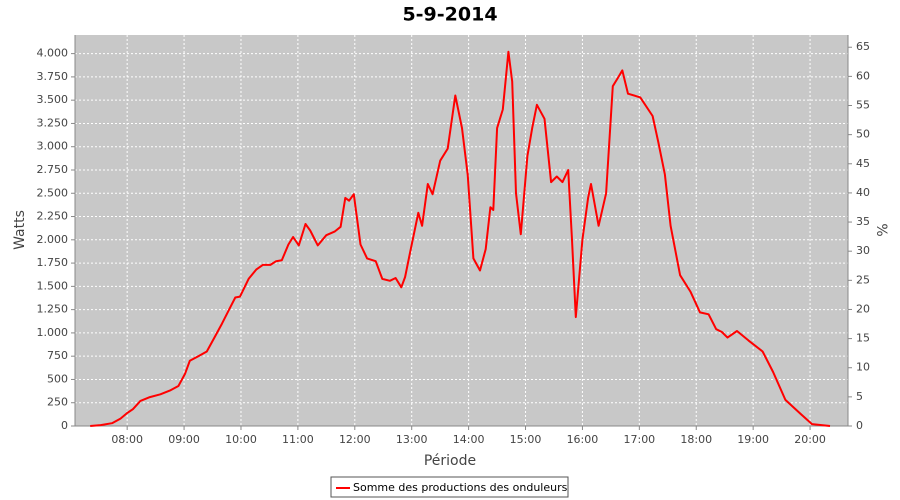 The width and height of the screenshot is (900, 500). Describe the element at coordinates (53, 169) in the screenshot. I see `y-tick-label: 2.750` at that location.